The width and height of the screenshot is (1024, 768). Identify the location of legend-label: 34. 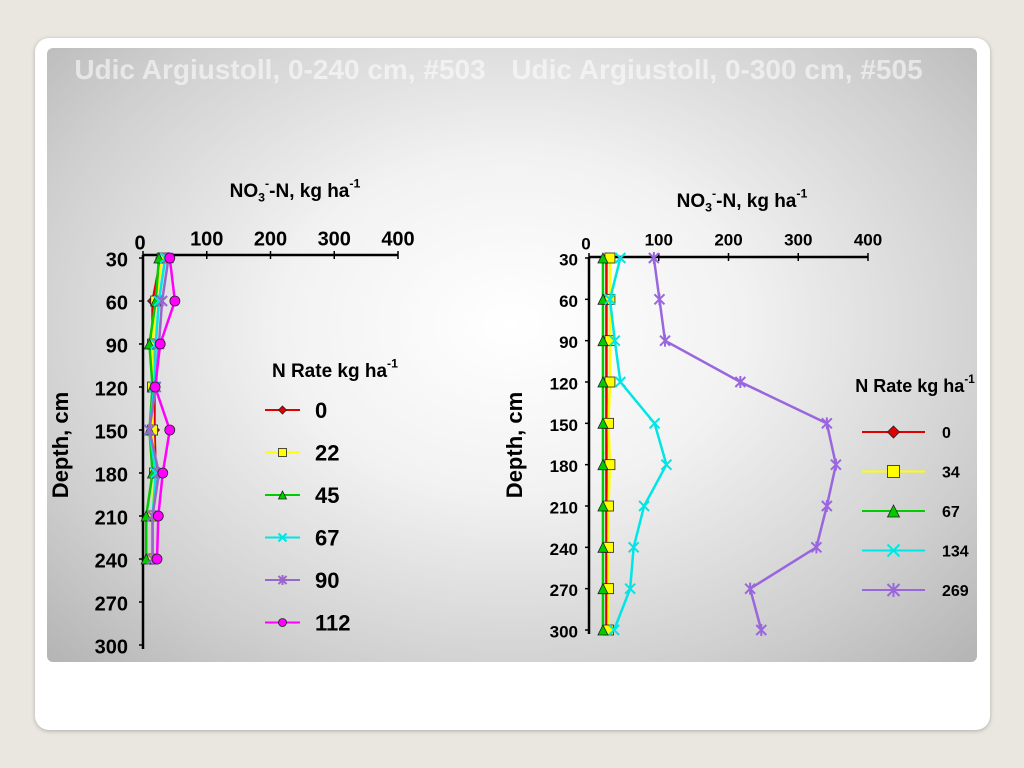
(951, 473).